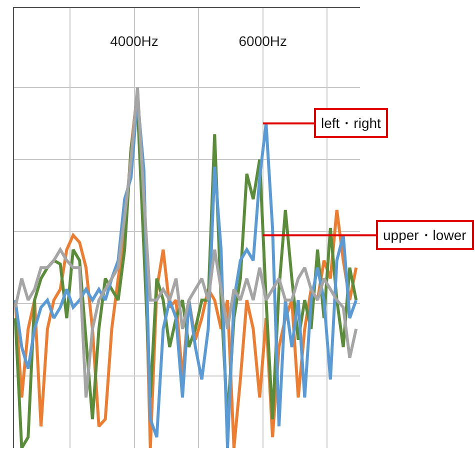  I want to click on x-tick-label: 6000Hz, so click(263, 41).